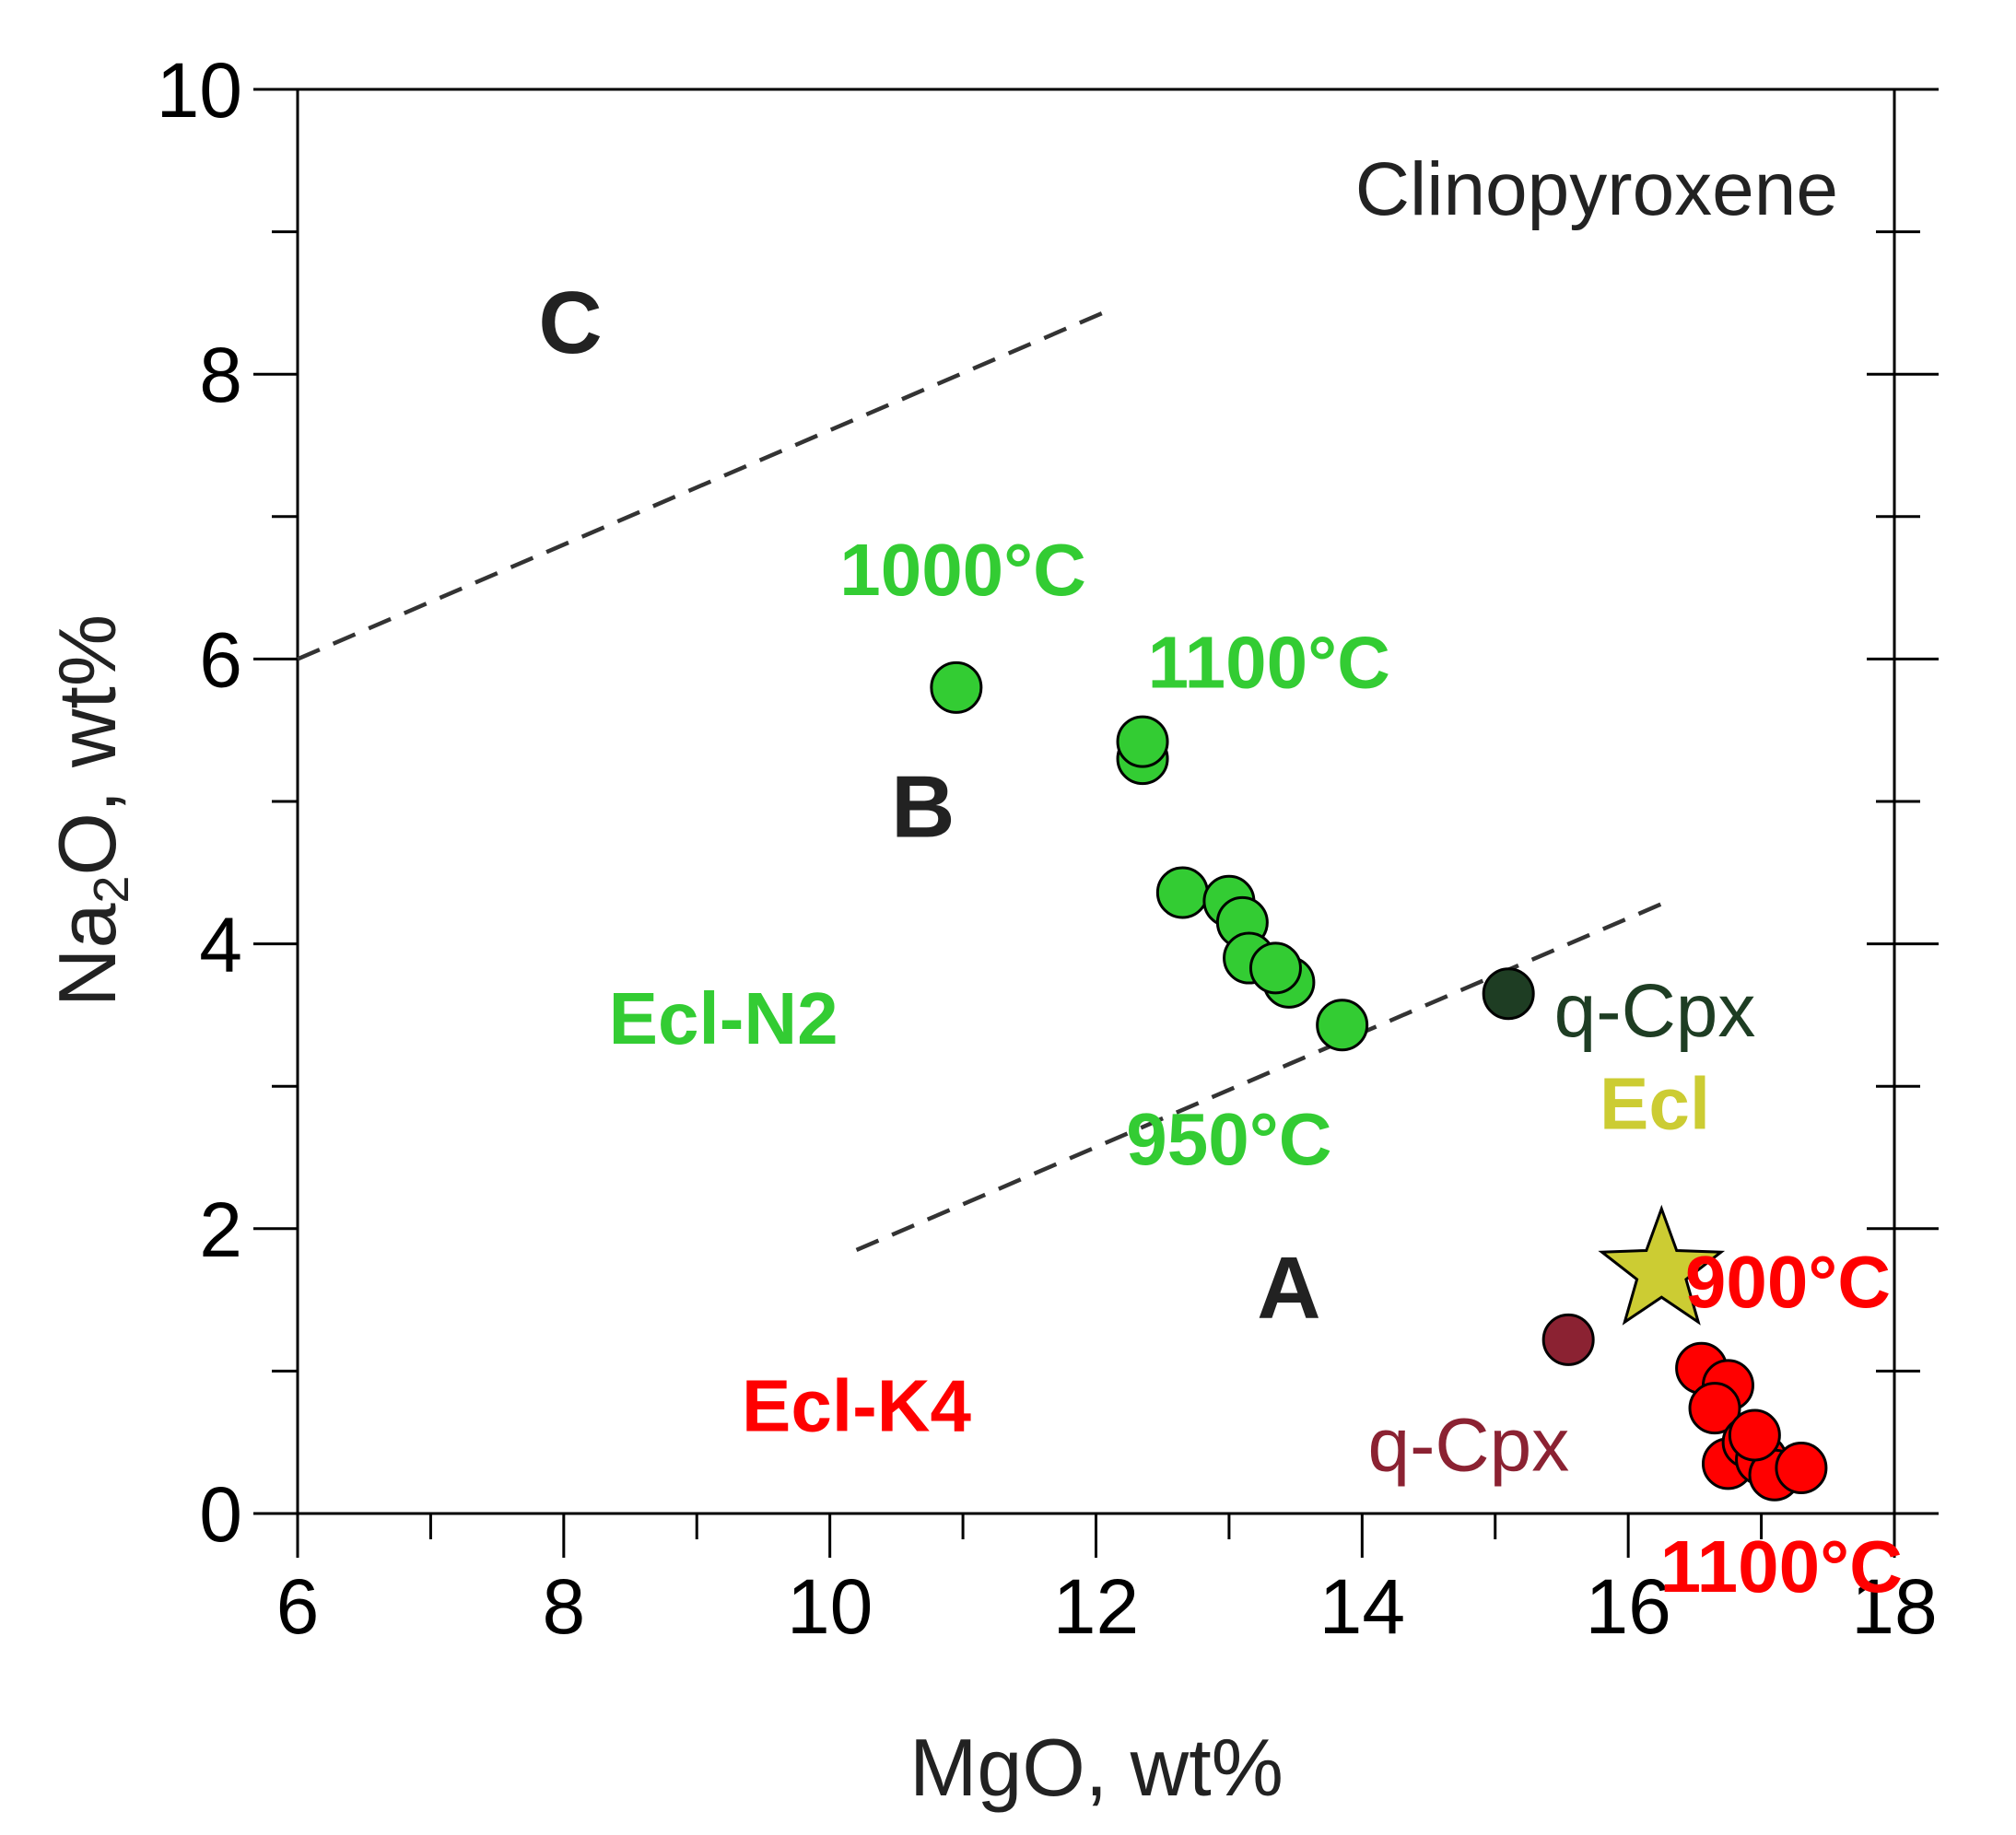  Describe the element at coordinates (563, 1606) in the screenshot. I see `x-tick-label: 8` at that location.